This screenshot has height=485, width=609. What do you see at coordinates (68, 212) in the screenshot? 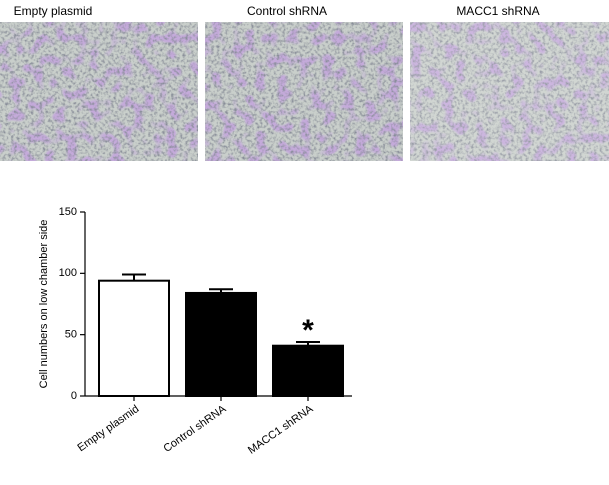
I see `y-tick-label: 150` at bounding box center [68, 212].